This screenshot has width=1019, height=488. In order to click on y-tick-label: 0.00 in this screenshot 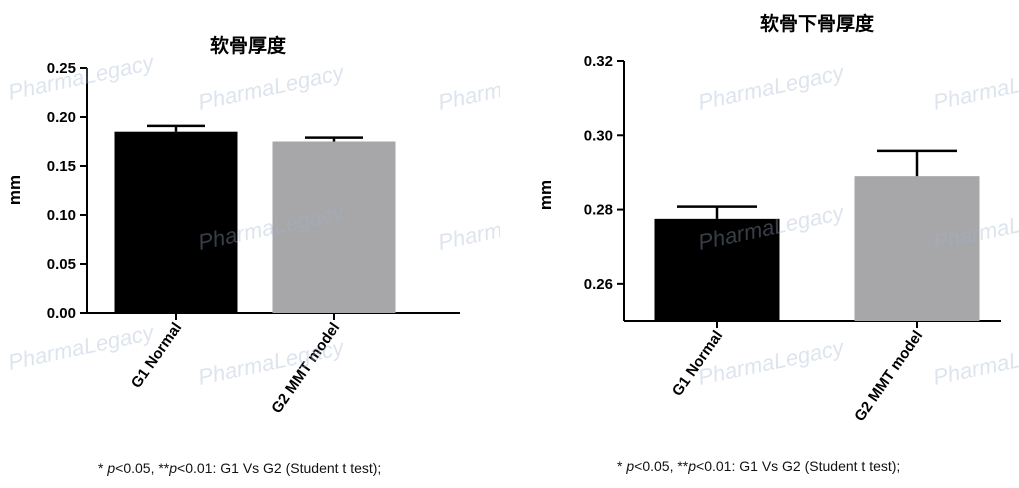, I will do `click(61, 313)`.